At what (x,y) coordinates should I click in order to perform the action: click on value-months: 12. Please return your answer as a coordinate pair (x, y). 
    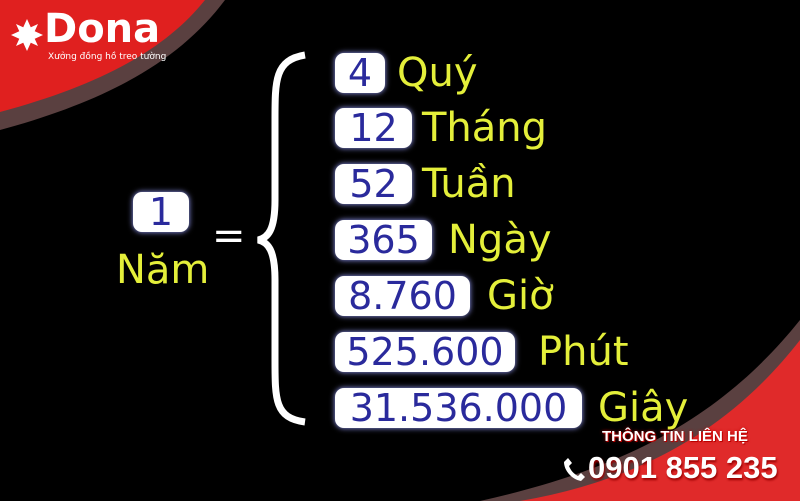
    Looking at the image, I should click on (373, 128).